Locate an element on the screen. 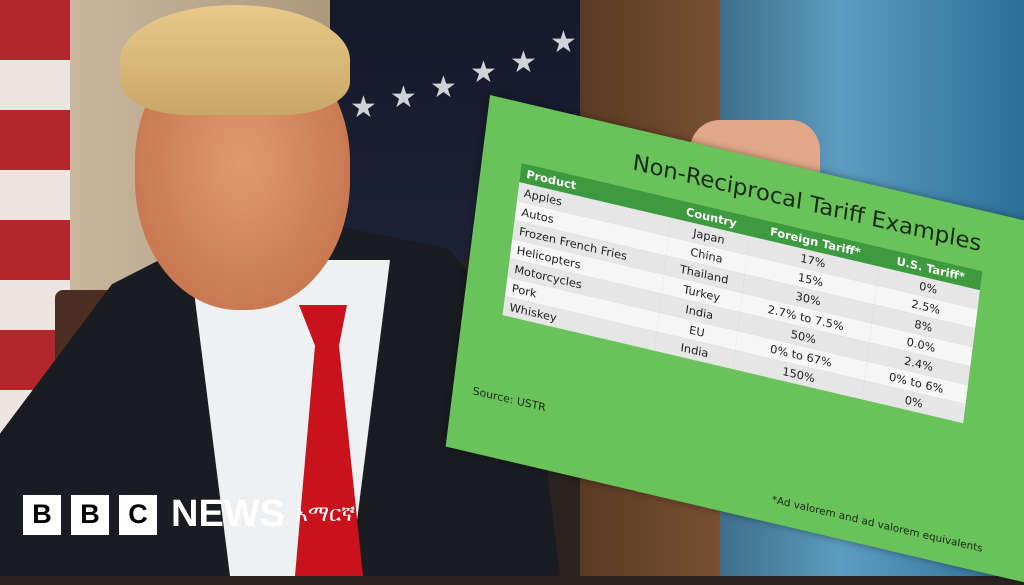 The image size is (1024, 585). logo-letter-box: C is located at coordinates (138, 514).